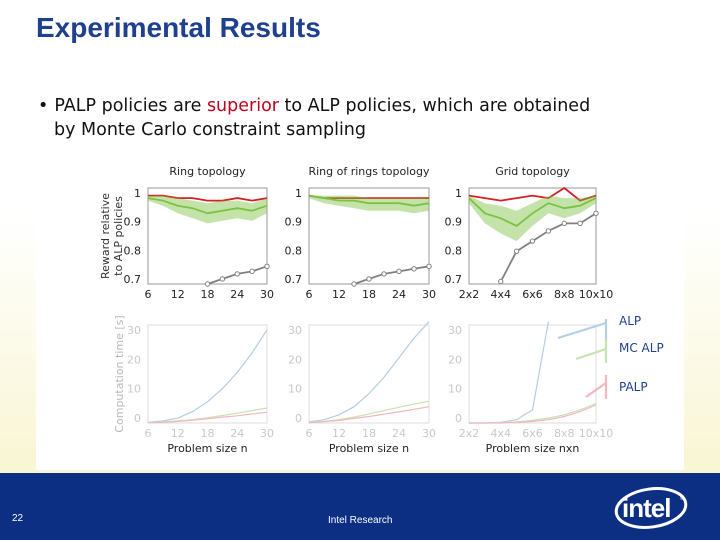  Describe the element at coordinates (369, 294) in the screenshot. I see `x-tick-label-1-2: 18` at that location.